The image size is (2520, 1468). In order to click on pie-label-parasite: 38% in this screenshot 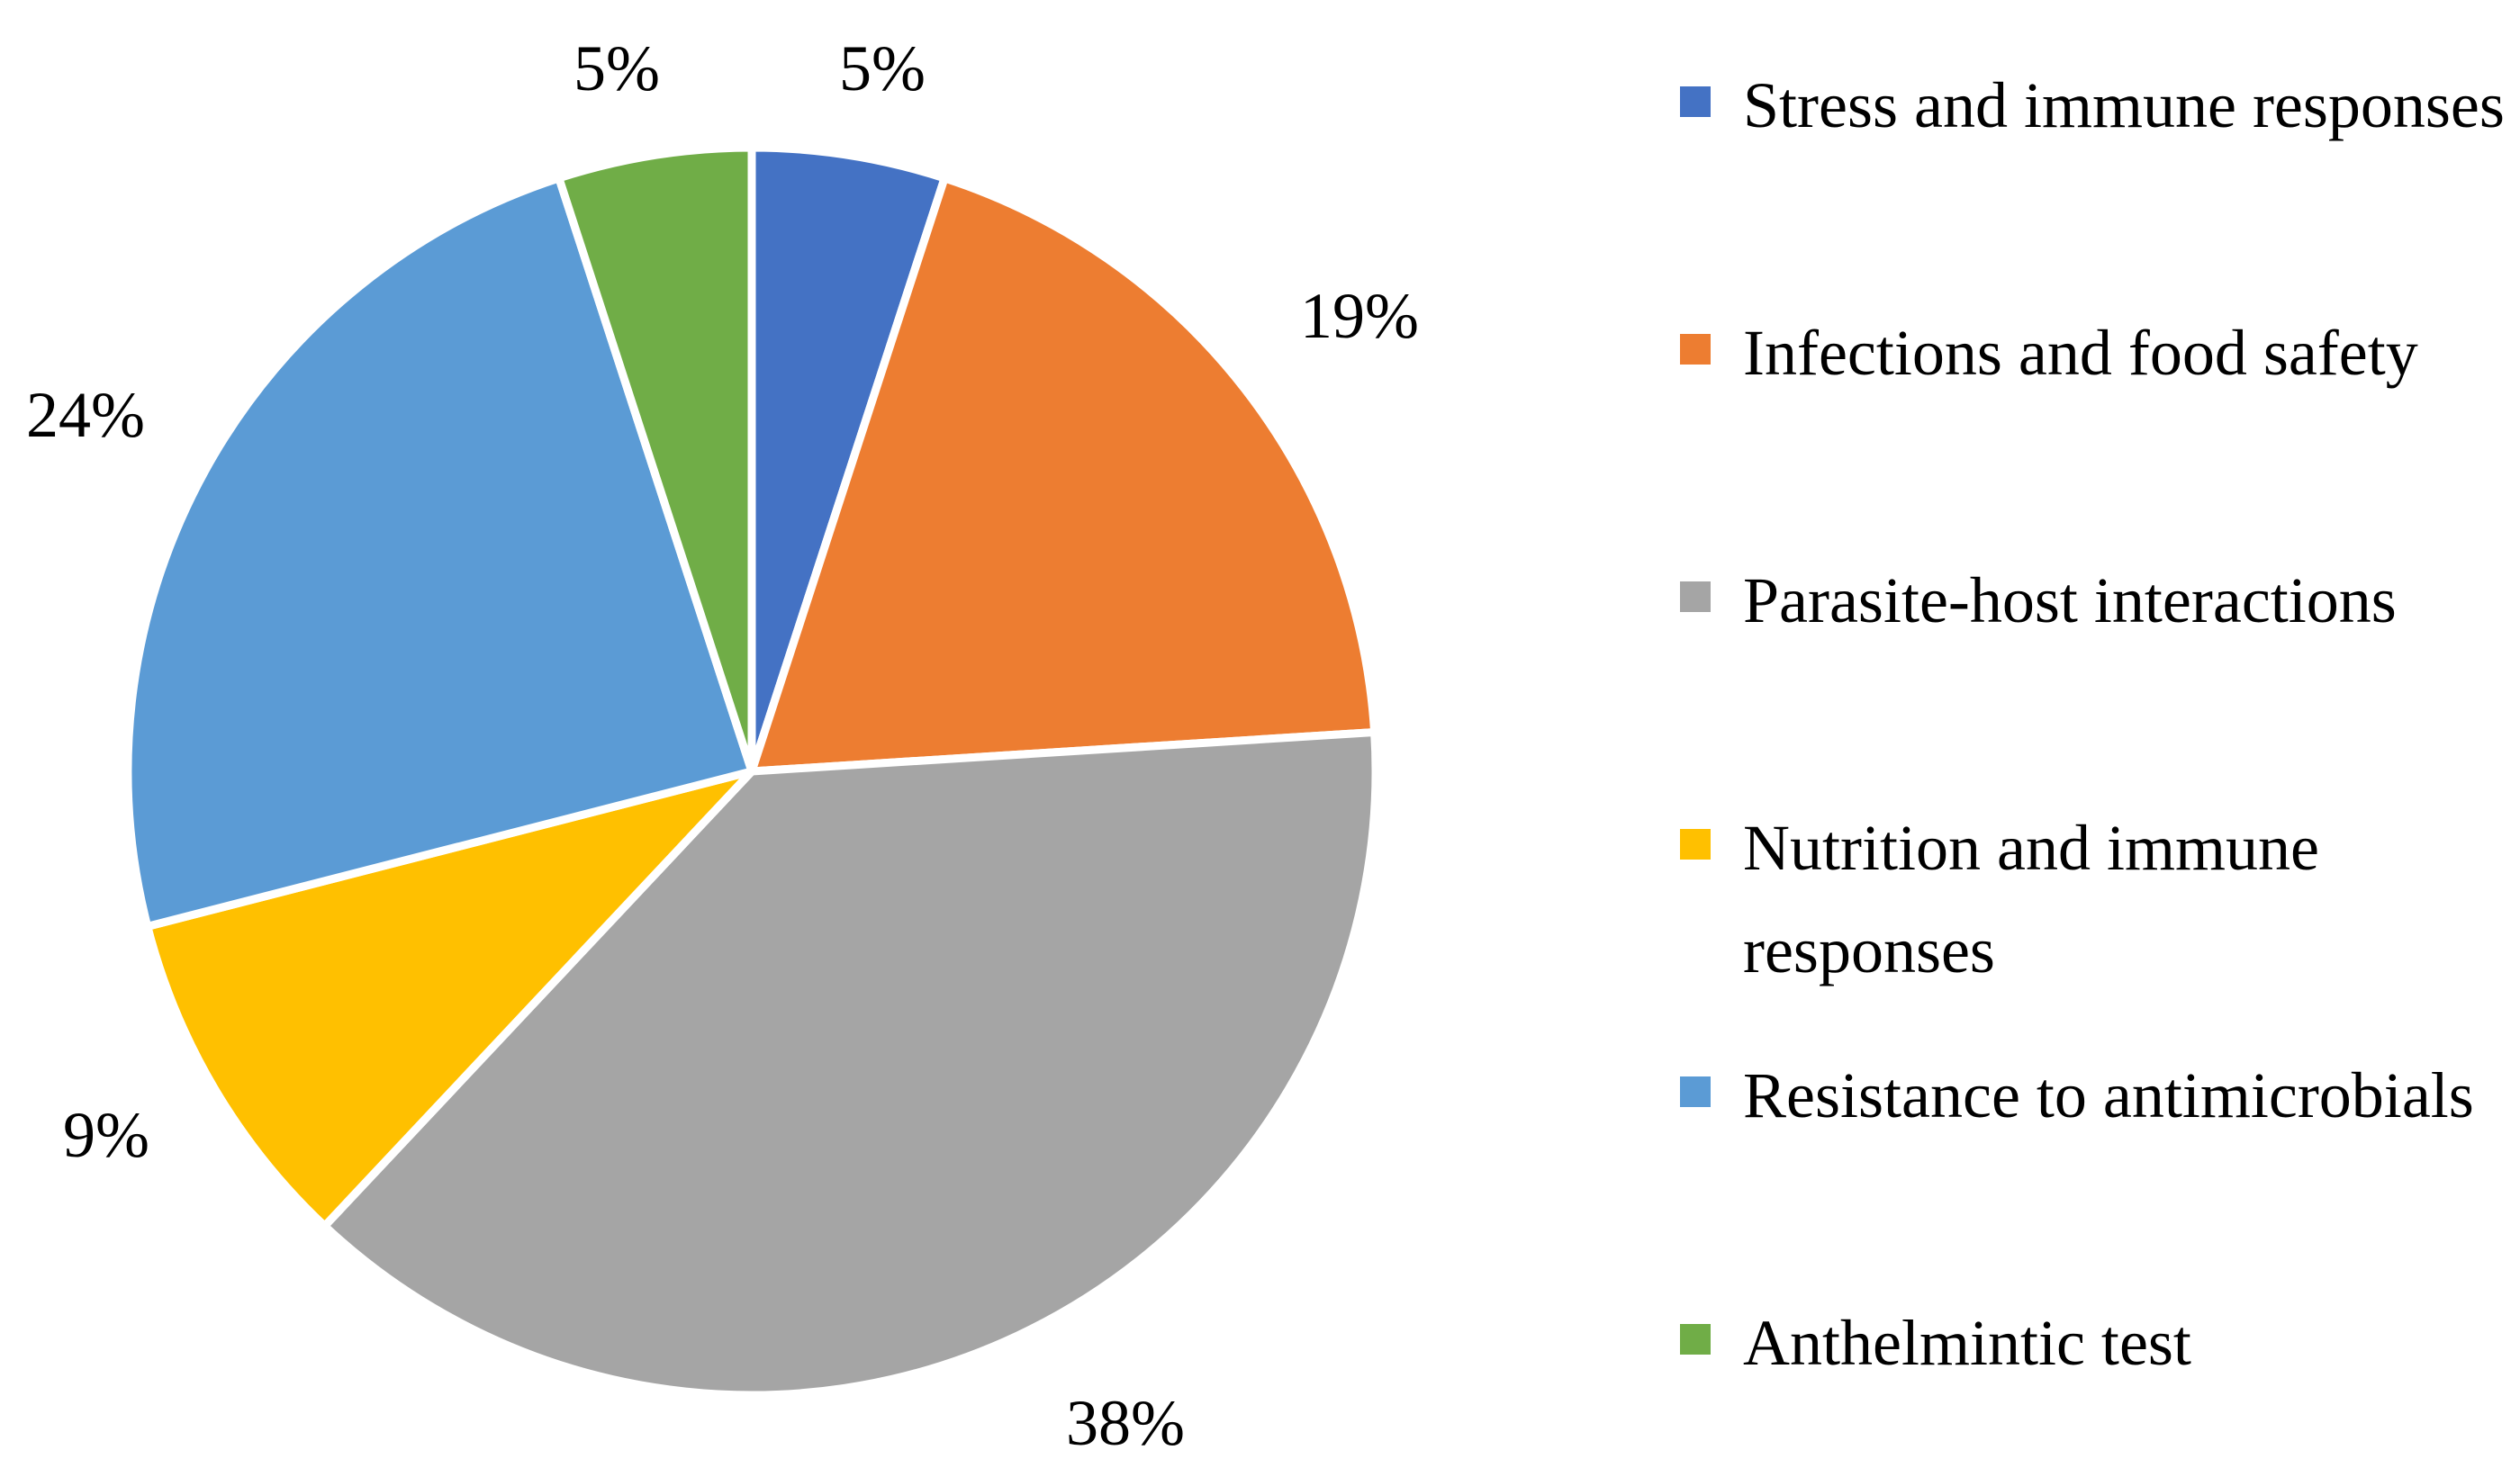, I will do `click(1125, 1423)`.